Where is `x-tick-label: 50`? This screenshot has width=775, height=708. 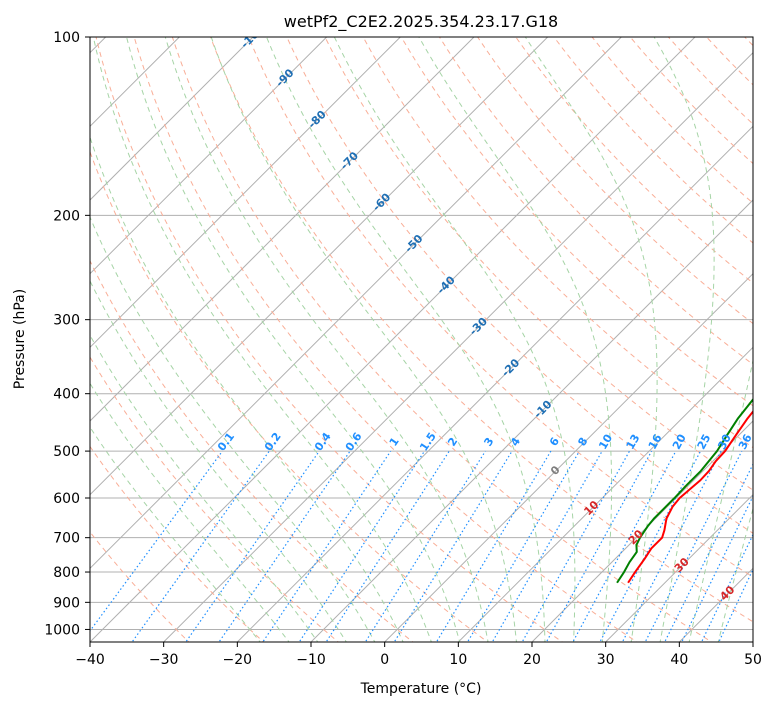
x-tick-label: 50 is located at coordinates (753, 660).